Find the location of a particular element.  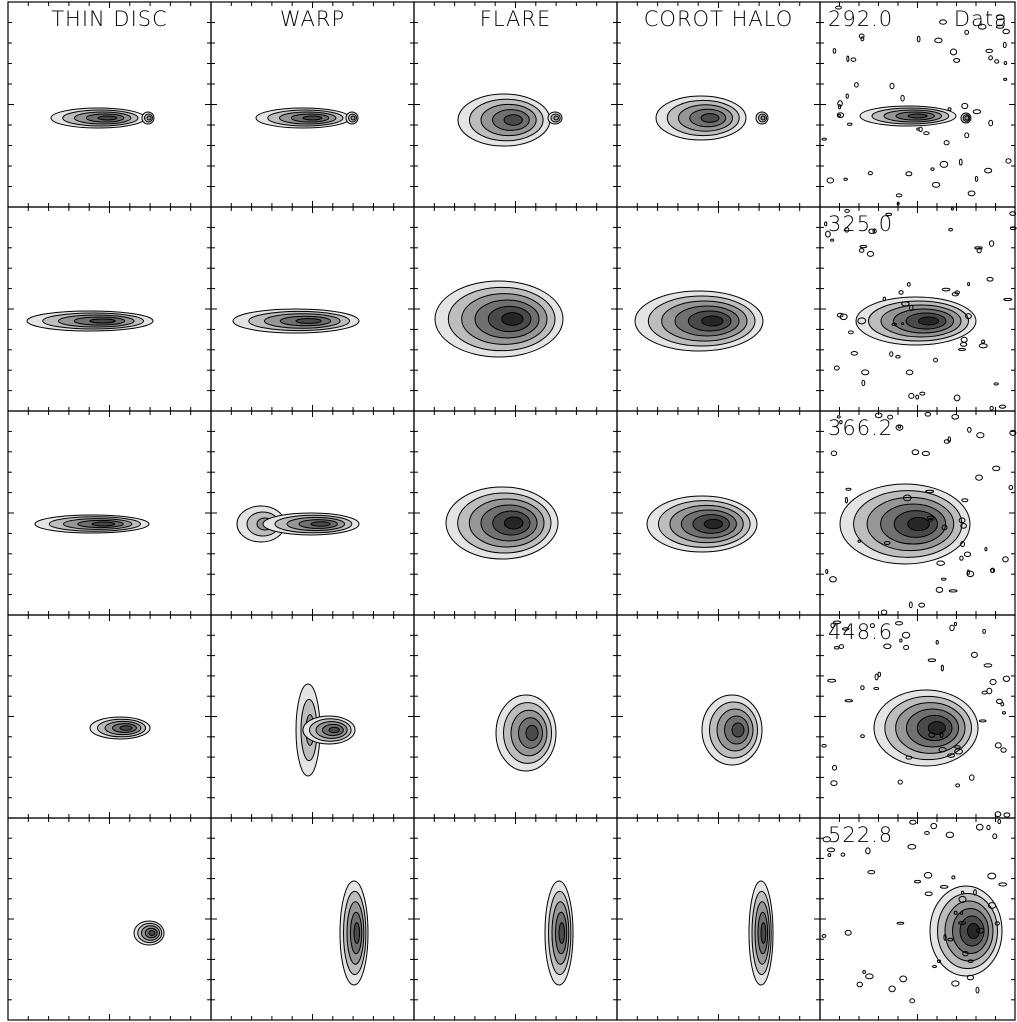

velocity-label: 325.0 is located at coordinates (860, 224).